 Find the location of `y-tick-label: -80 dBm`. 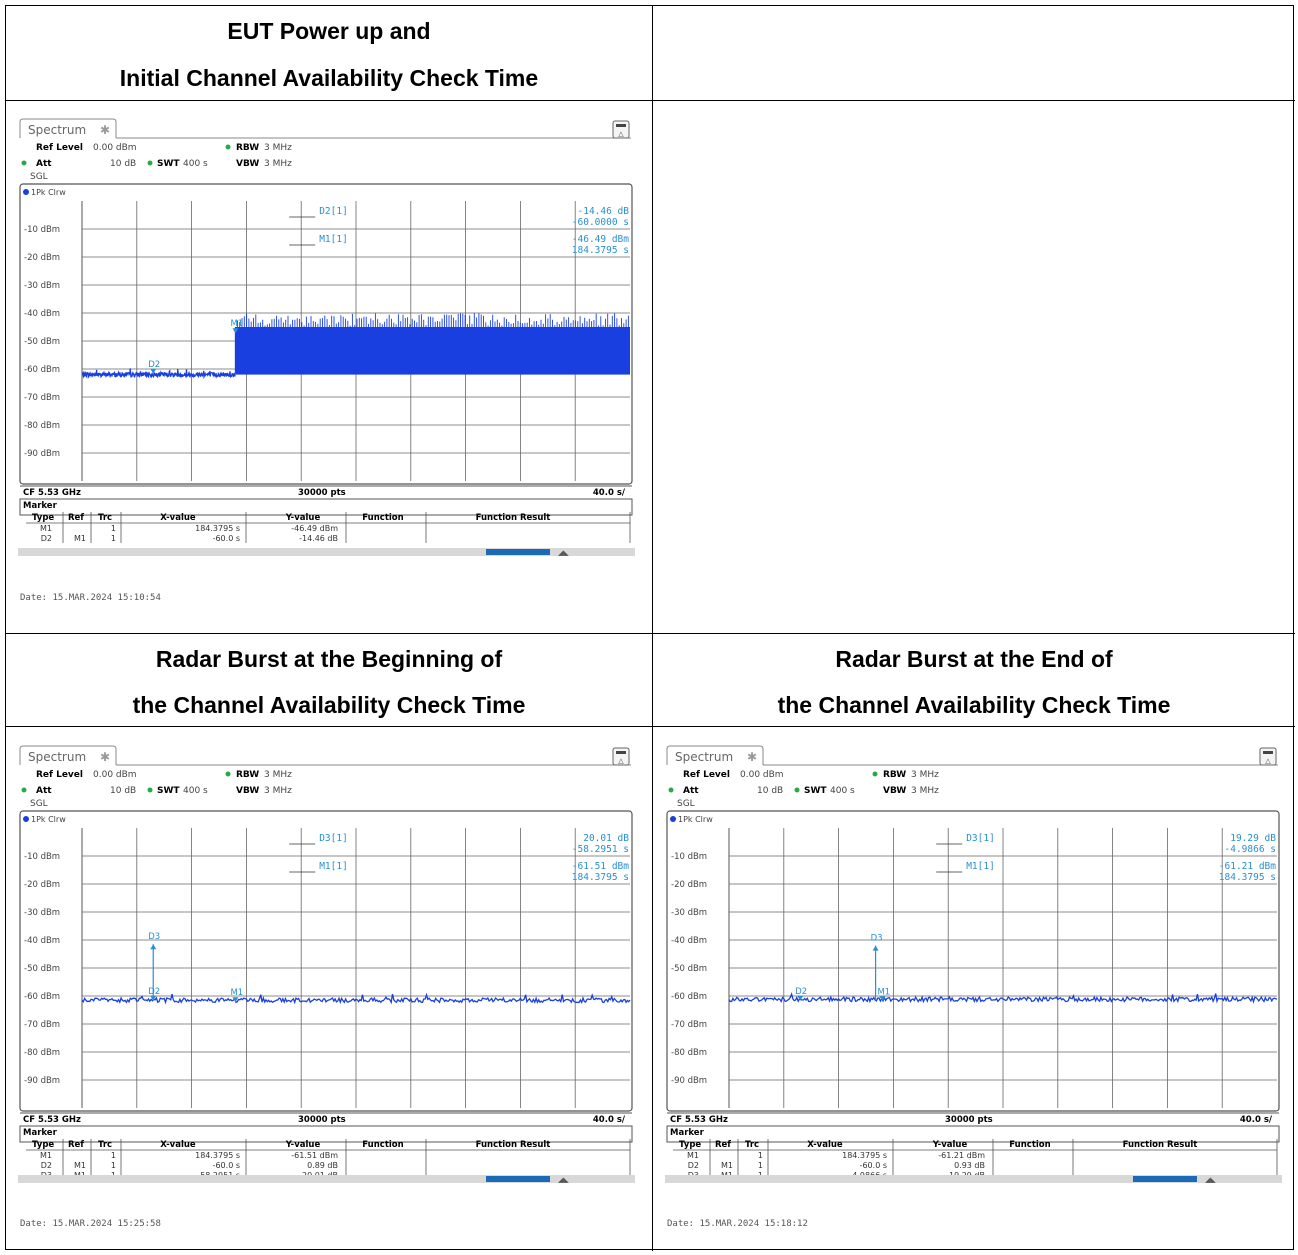

y-tick-label: -80 dBm is located at coordinates (42, 1053).